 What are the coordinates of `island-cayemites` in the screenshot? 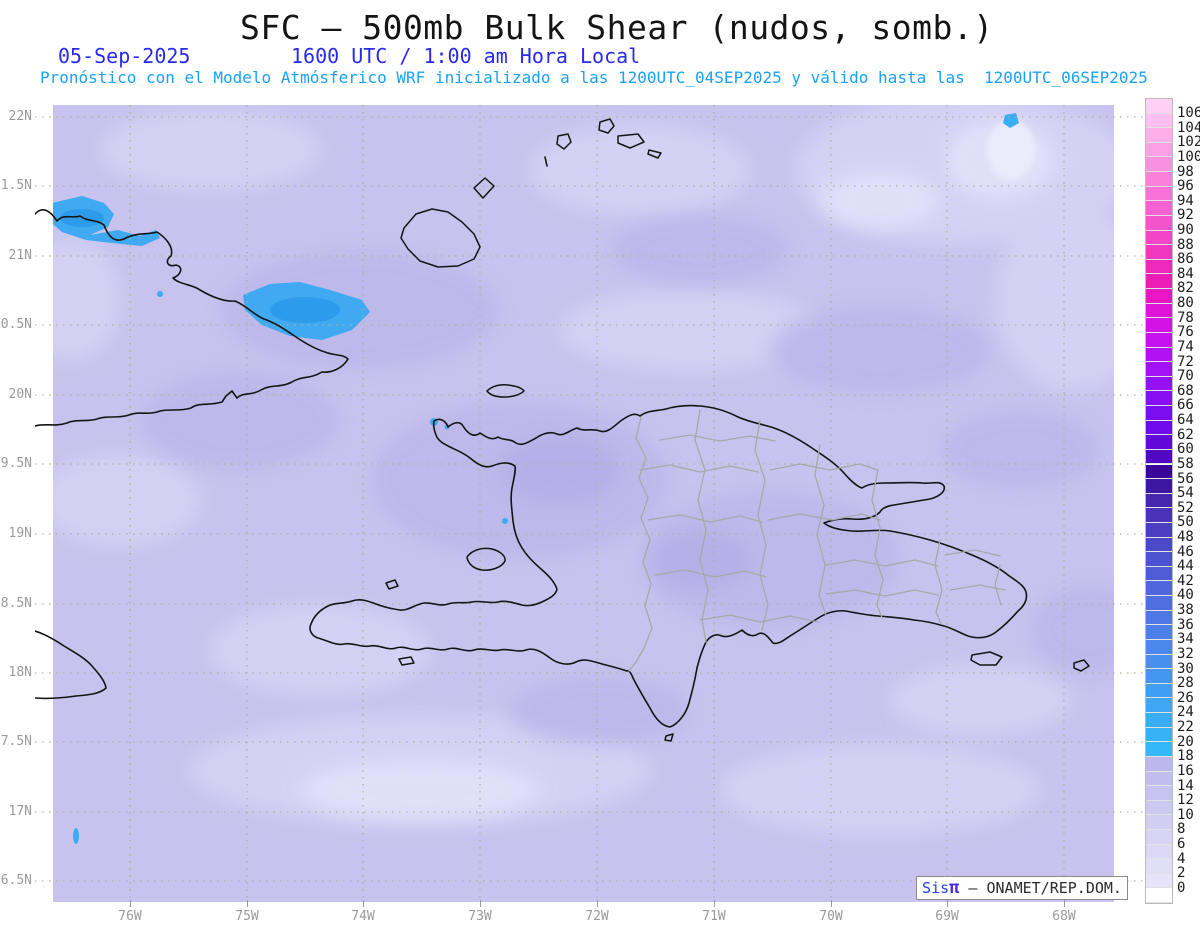 It's located at (392, 584).